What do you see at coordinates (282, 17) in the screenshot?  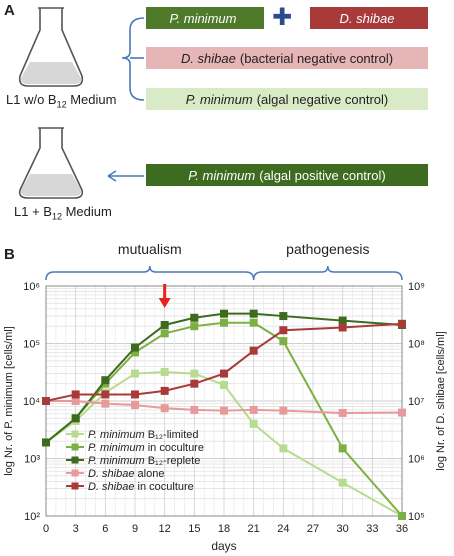 I see `plus-icon: ✚` at bounding box center [282, 17].